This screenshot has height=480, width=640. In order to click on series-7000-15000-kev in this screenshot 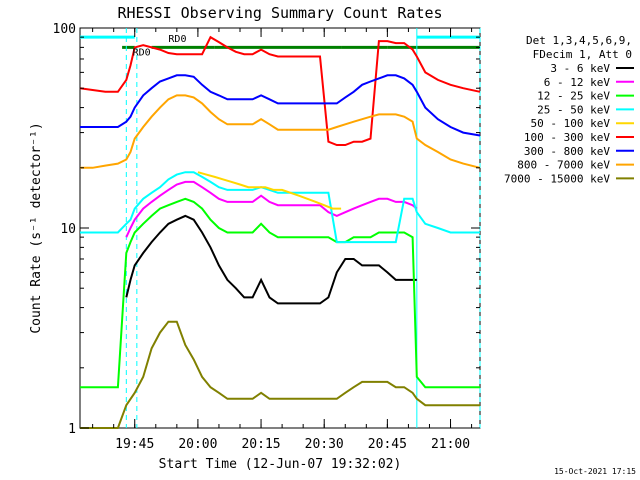, I will do `click(280, 374)`.